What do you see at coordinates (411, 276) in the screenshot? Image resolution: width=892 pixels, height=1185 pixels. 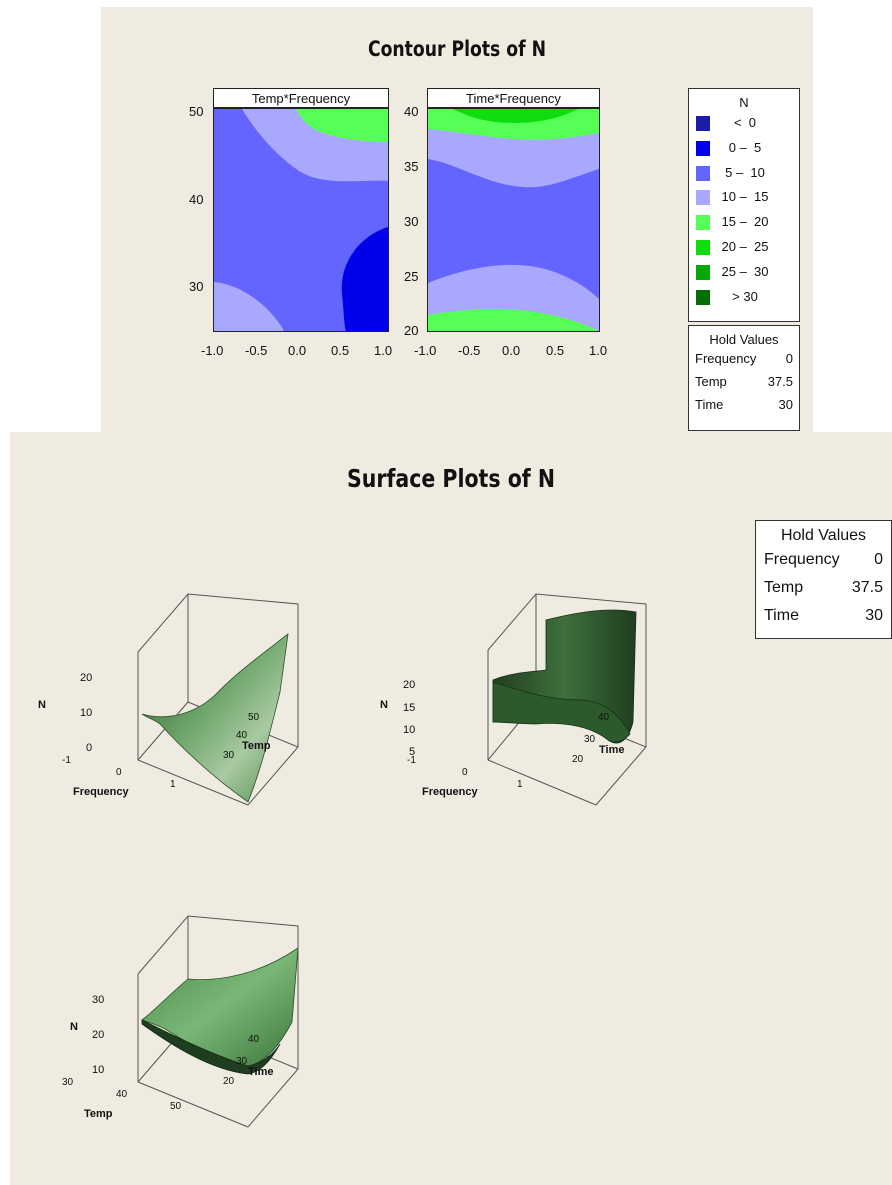 I see `y-tick-label: 25` at bounding box center [411, 276].